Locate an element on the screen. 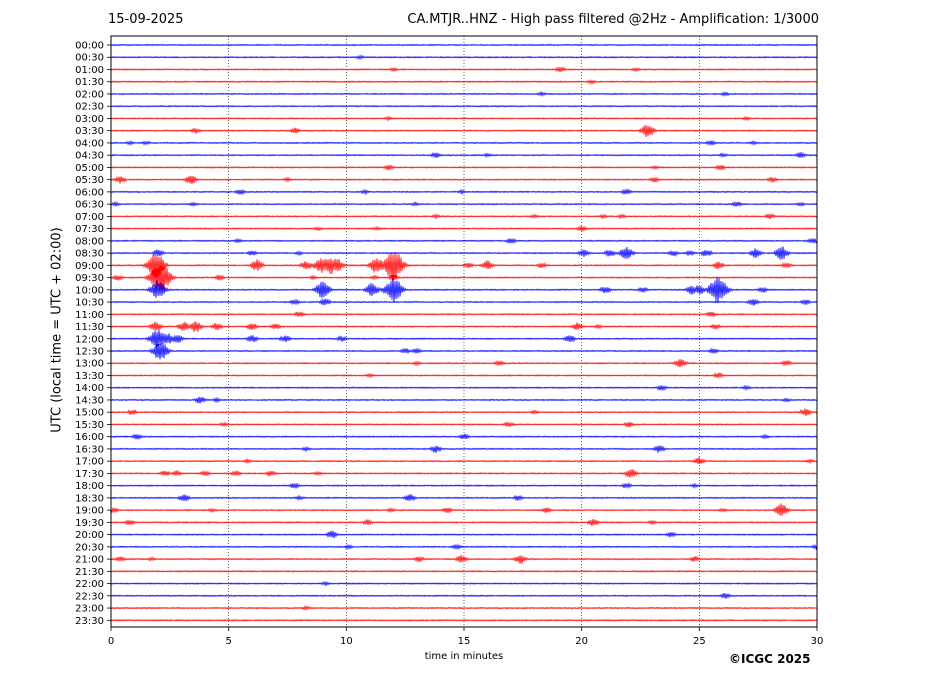  y-tick-label: 21:30 is located at coordinates (89, 572).